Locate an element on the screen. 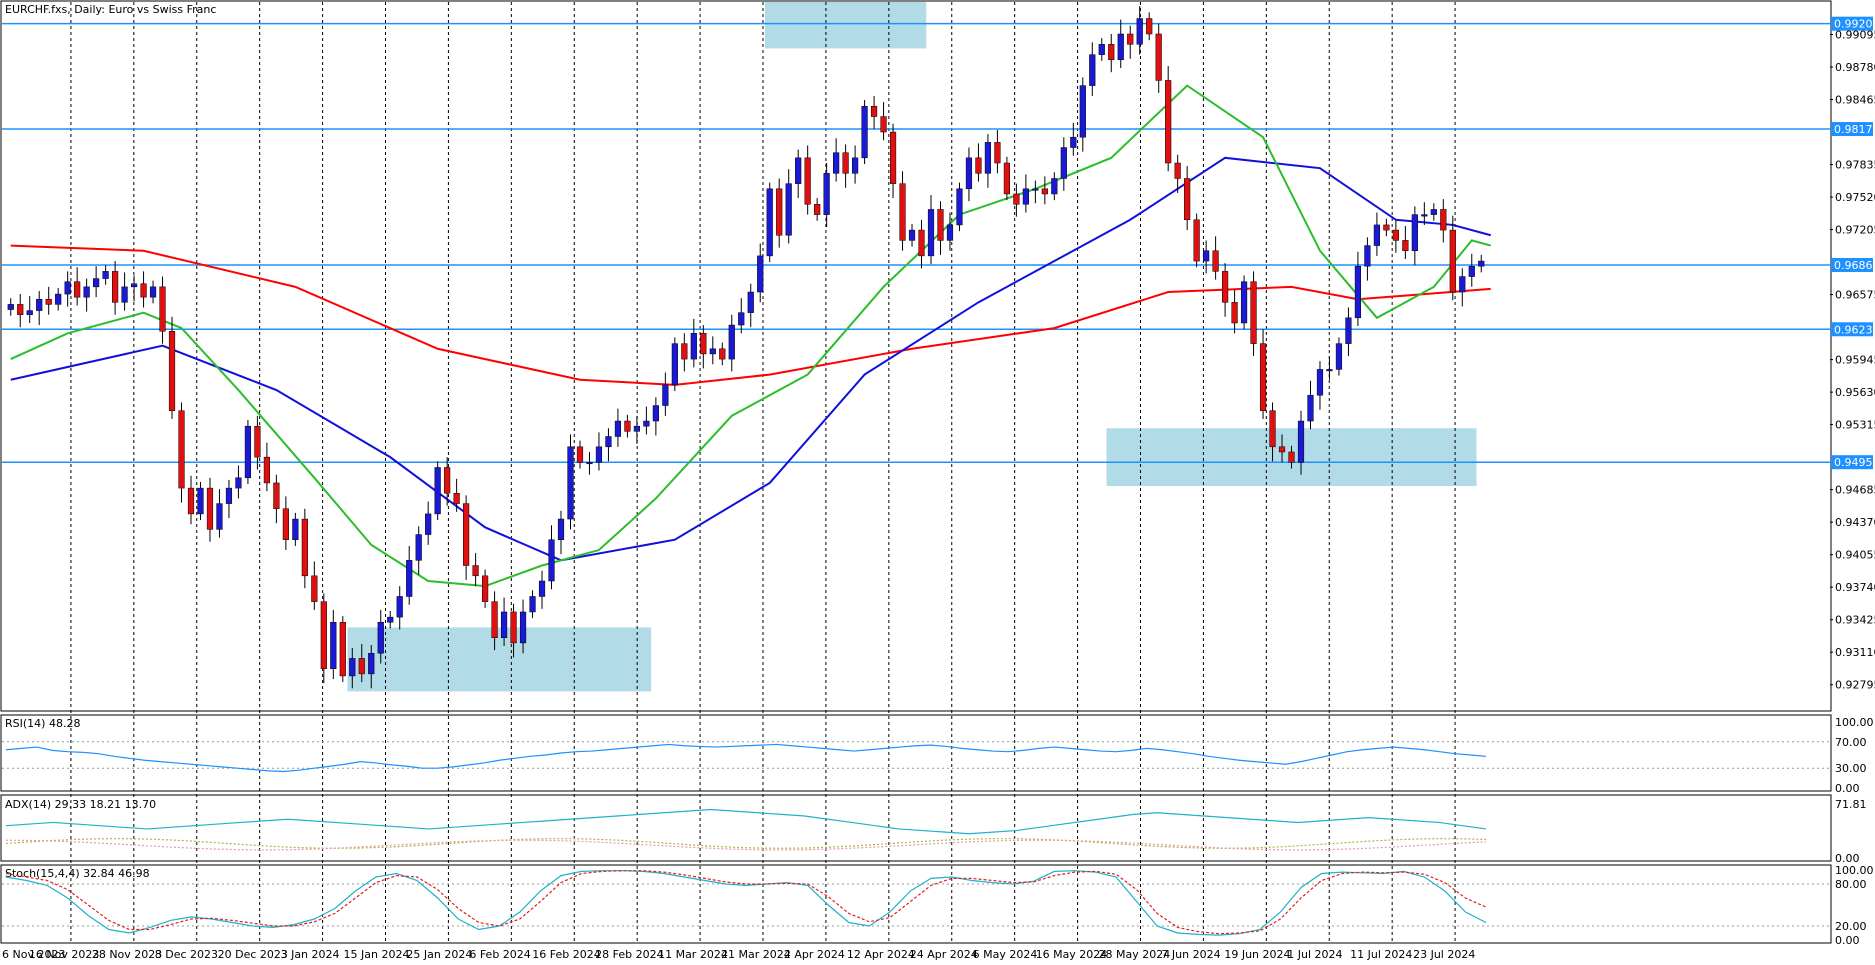 This screenshot has width=1875, height=965. adx-panel-frame is located at coordinates (916, 828).